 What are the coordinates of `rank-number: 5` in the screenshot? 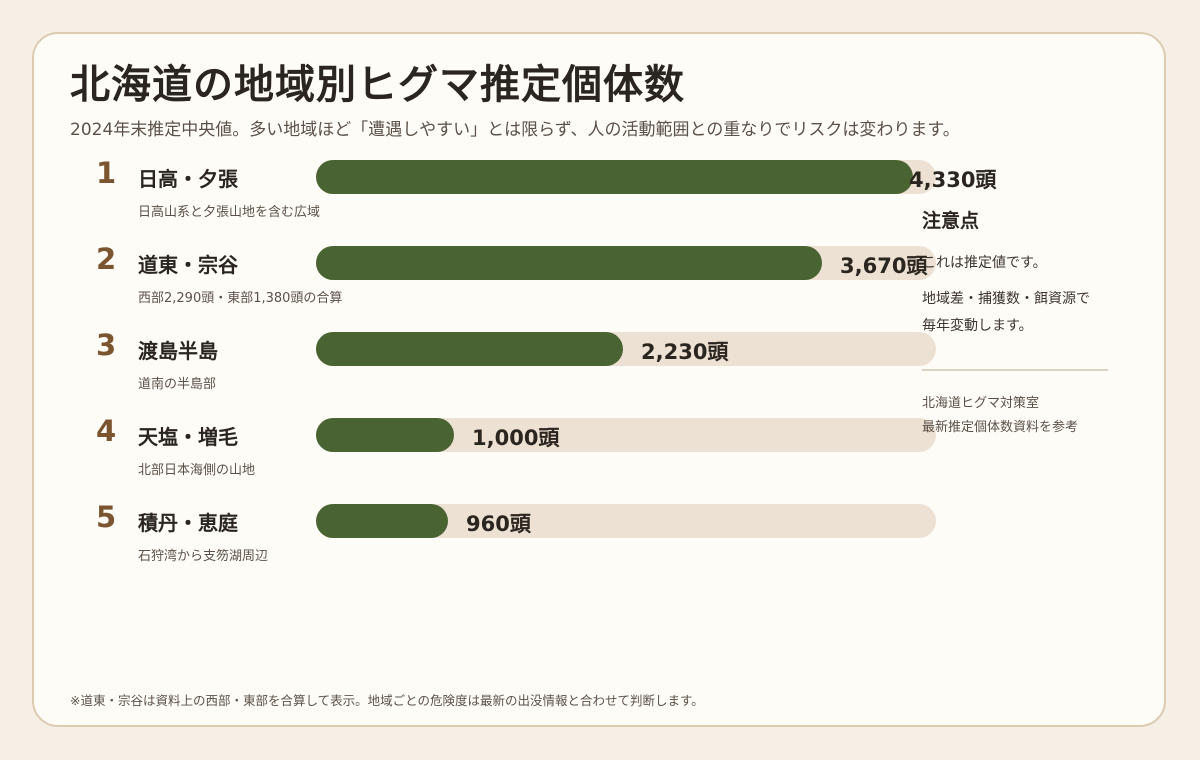 It's located at (106, 517).